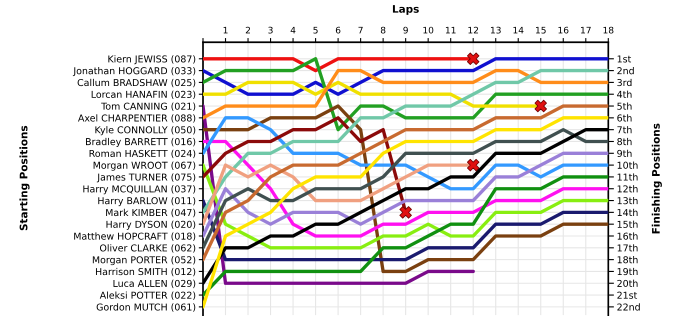  What do you see at coordinates (155, 284) in the screenshot?
I see `category-label: Luca ALLEN (029)` at bounding box center [155, 284].